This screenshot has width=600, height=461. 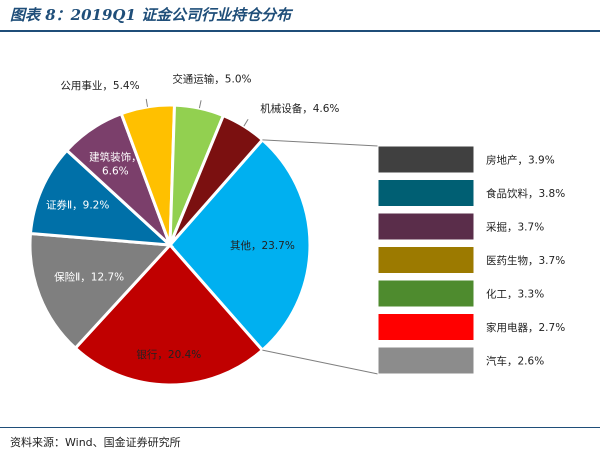 I want to click on title-rule, so click(x=300, y=31).